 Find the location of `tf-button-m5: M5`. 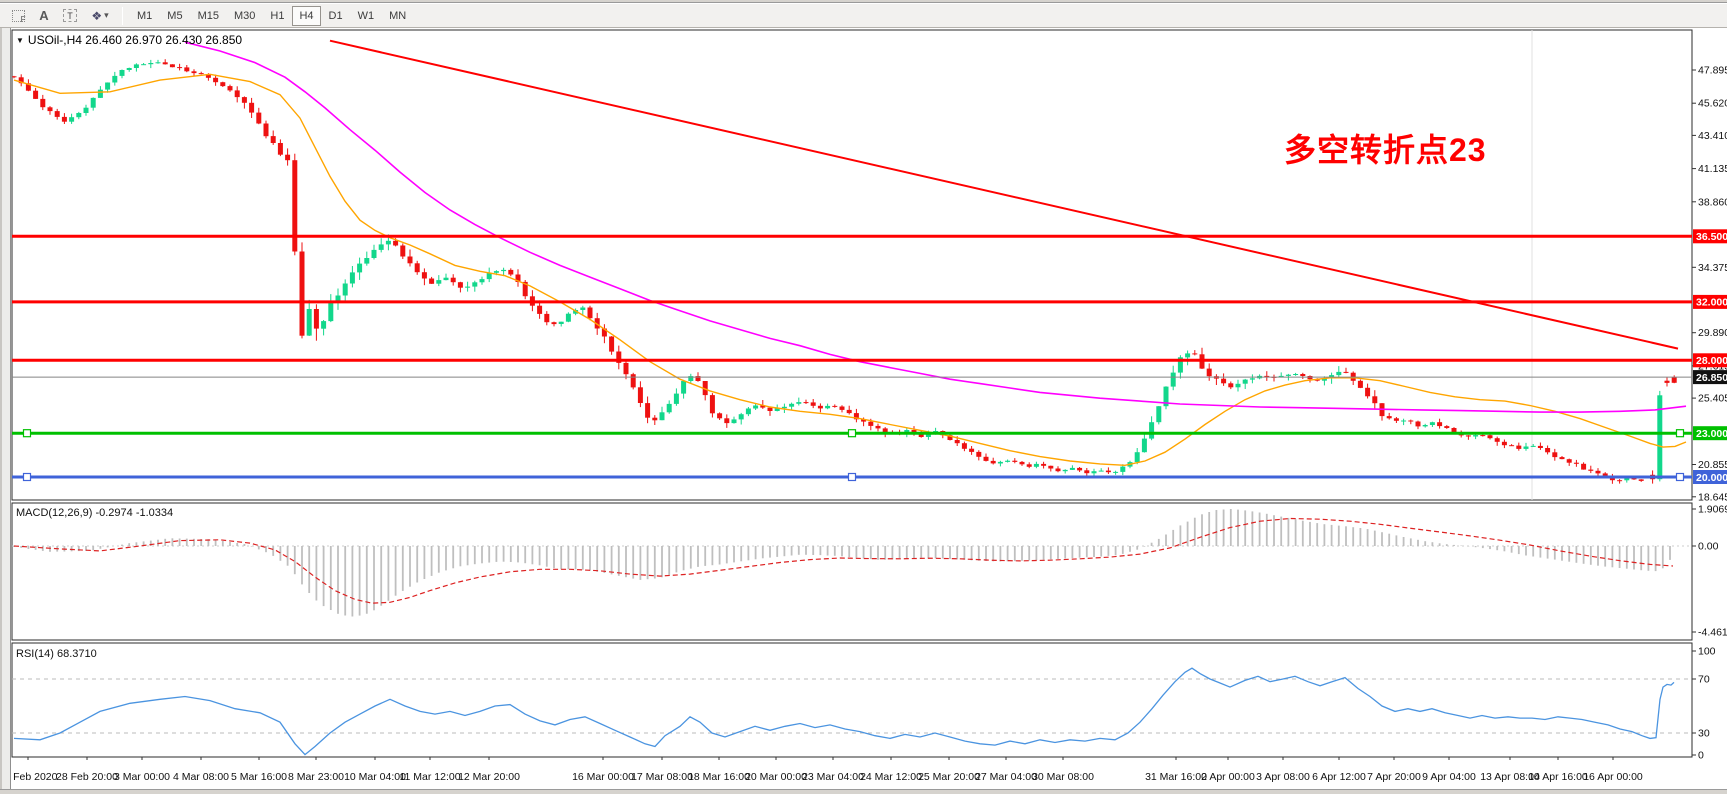

tf-button-m5: M5 is located at coordinates (175, 15).